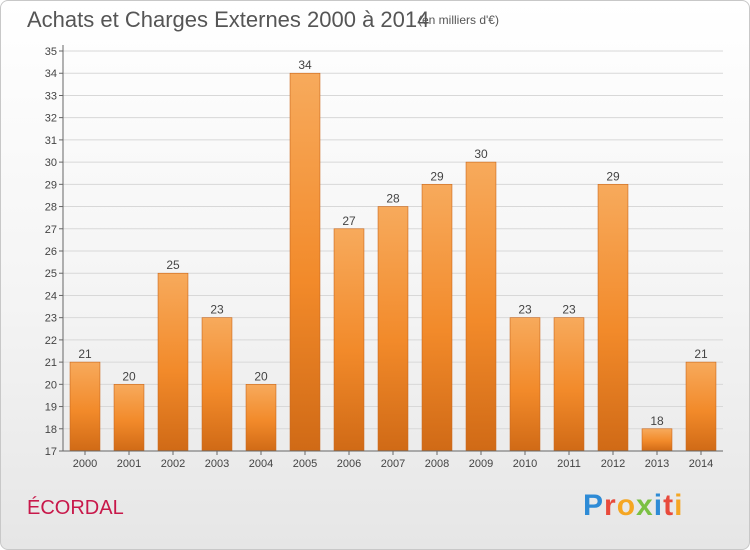  Describe the element at coordinates (305, 464) in the screenshot. I see `x-tick-label-2005: 2005` at that location.